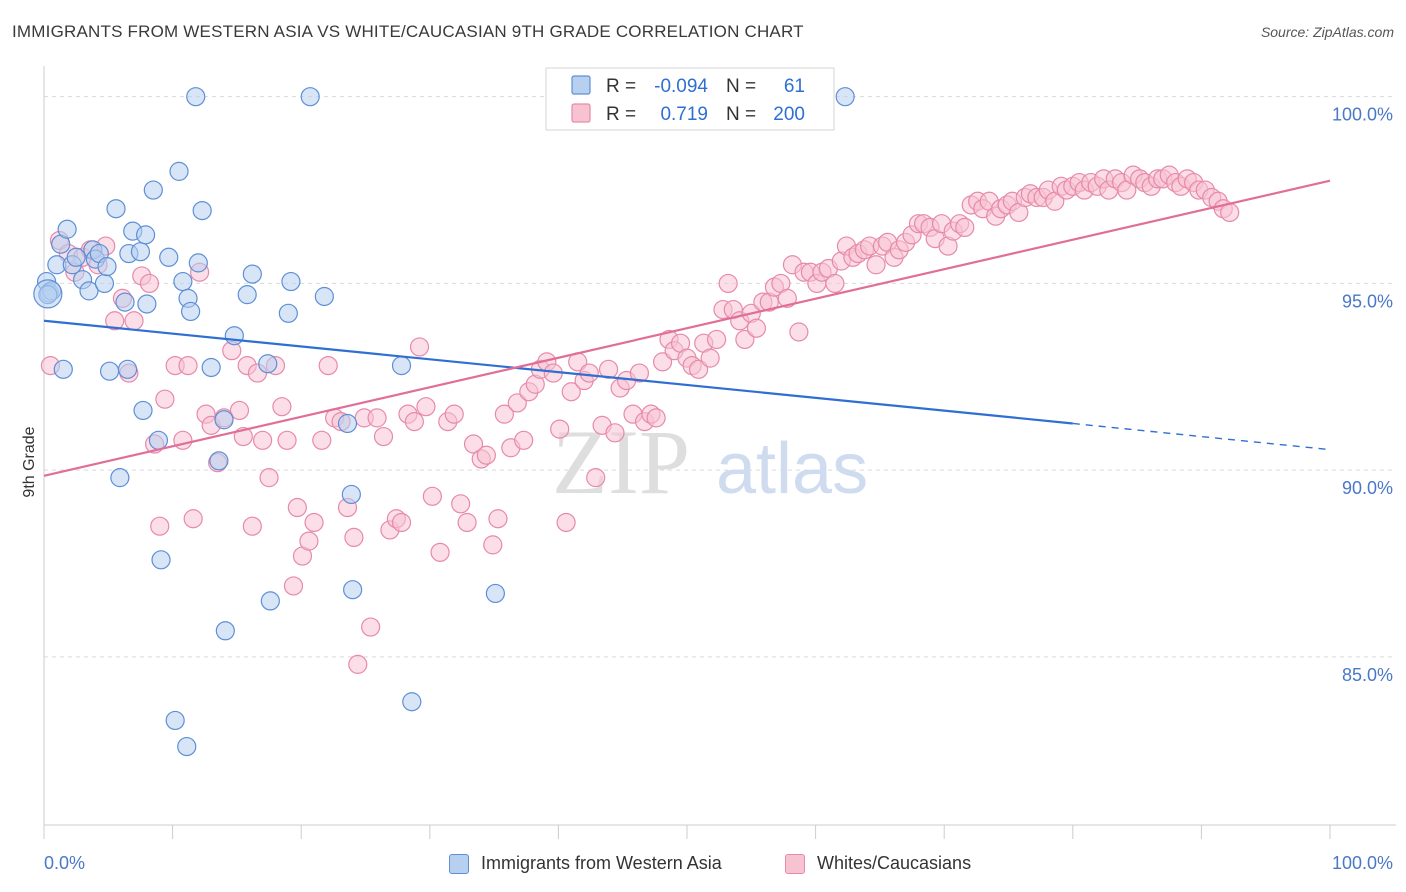 The height and width of the screenshot is (892, 1406). I want to click on legend-r-label-1: R =, so click(621, 86).